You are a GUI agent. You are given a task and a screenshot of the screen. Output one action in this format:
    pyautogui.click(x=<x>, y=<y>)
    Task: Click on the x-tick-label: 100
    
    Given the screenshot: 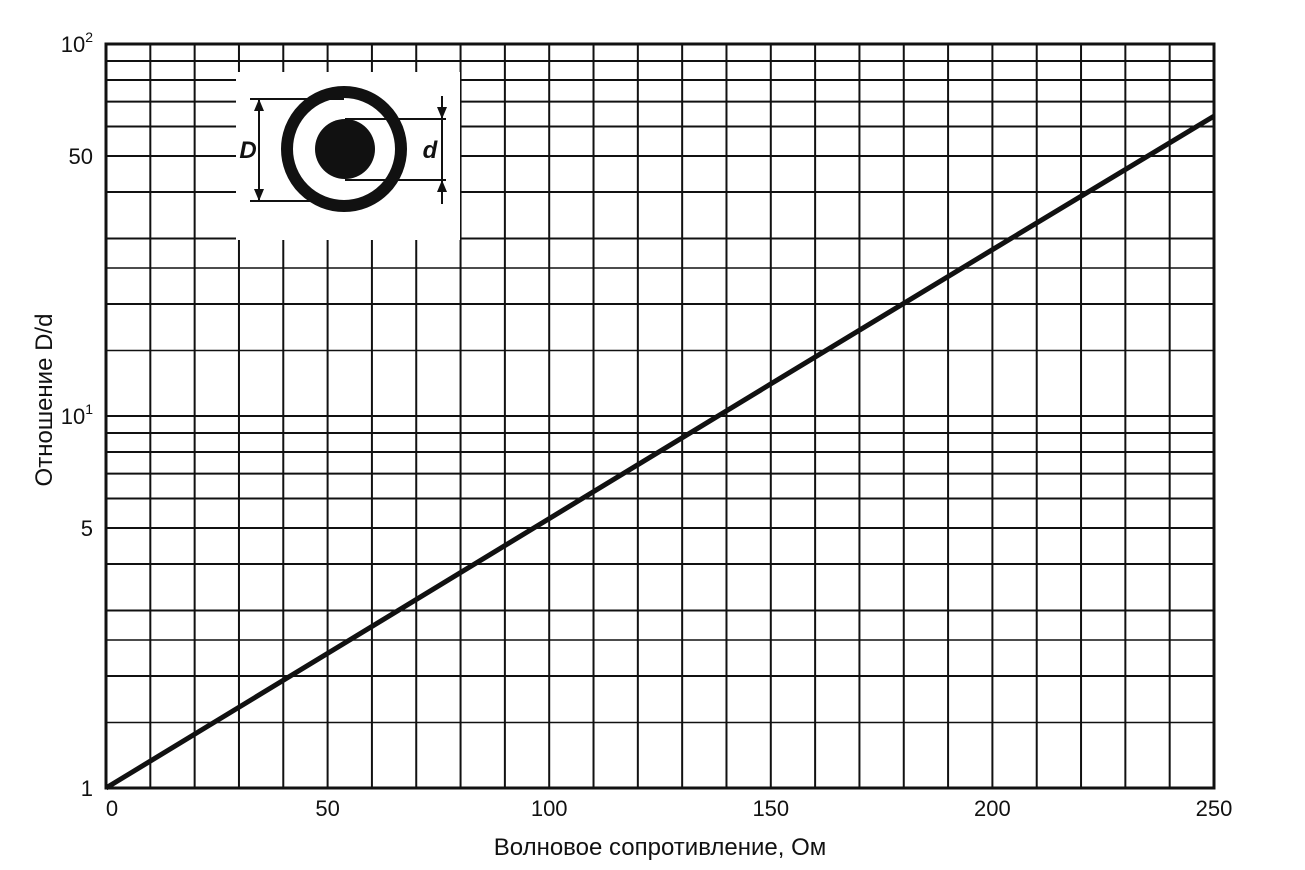 What is the action you would take?
    pyautogui.click(x=549, y=808)
    